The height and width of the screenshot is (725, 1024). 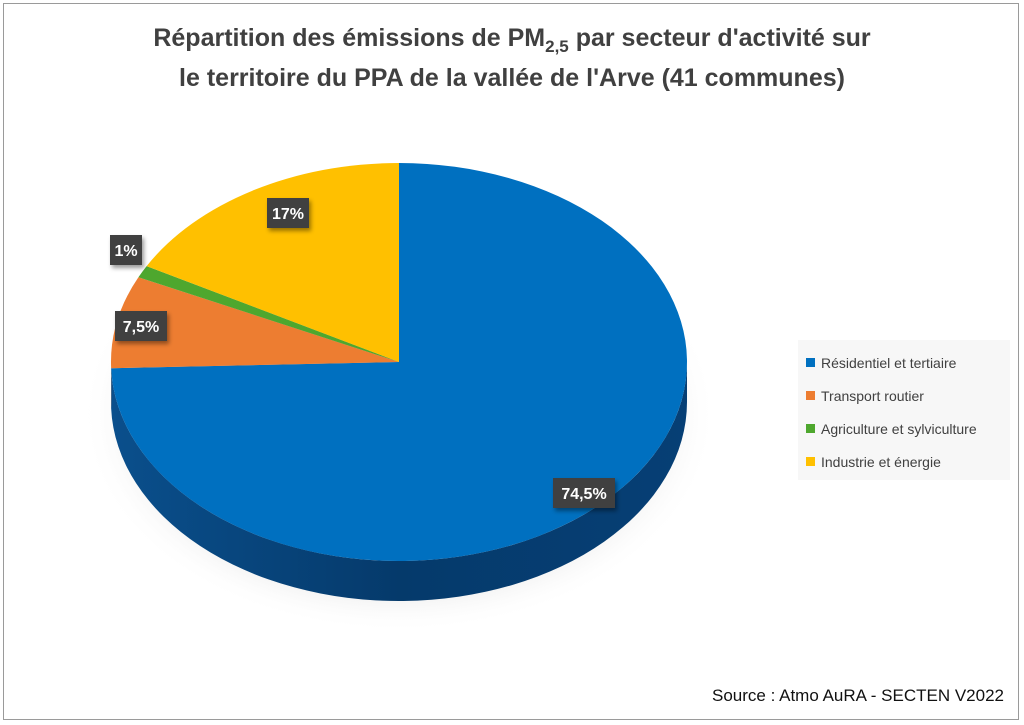 I want to click on legend-item: Transport routier, so click(x=908, y=395).